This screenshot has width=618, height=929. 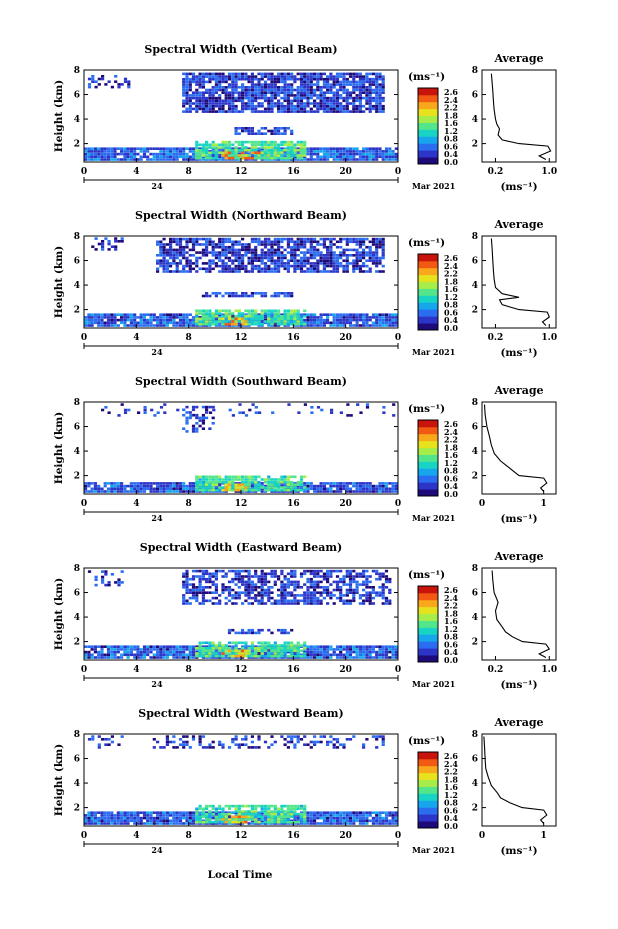 What do you see at coordinates (293, 172) in the screenshot?
I see `x-tick-label: 16` at bounding box center [293, 172].